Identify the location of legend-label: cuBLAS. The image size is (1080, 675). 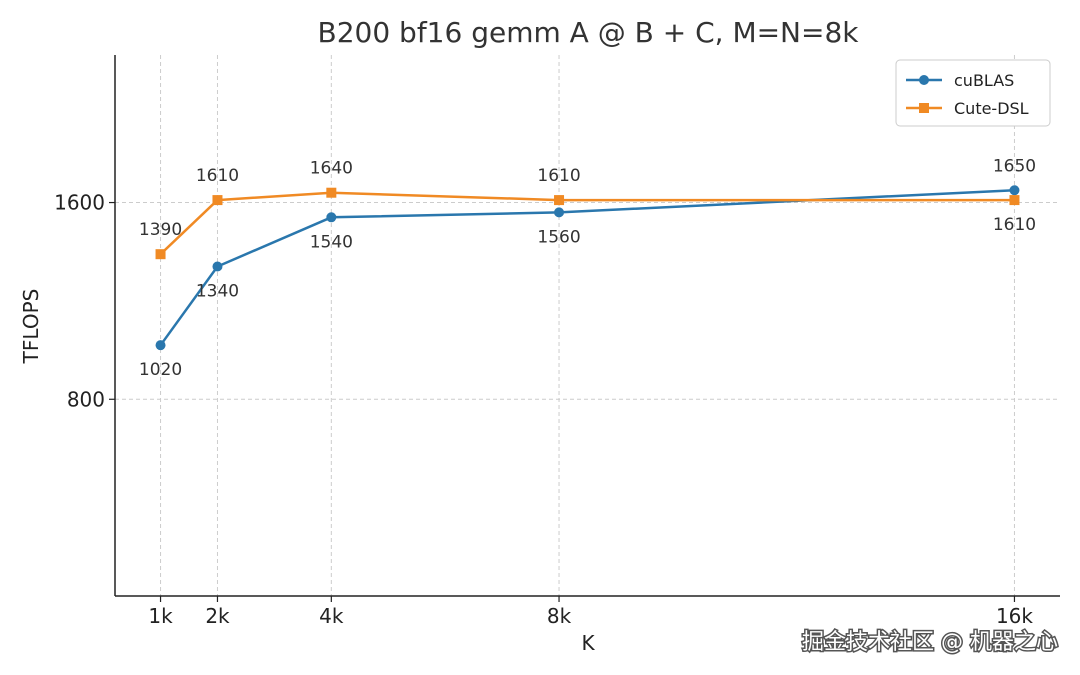
(984, 80).